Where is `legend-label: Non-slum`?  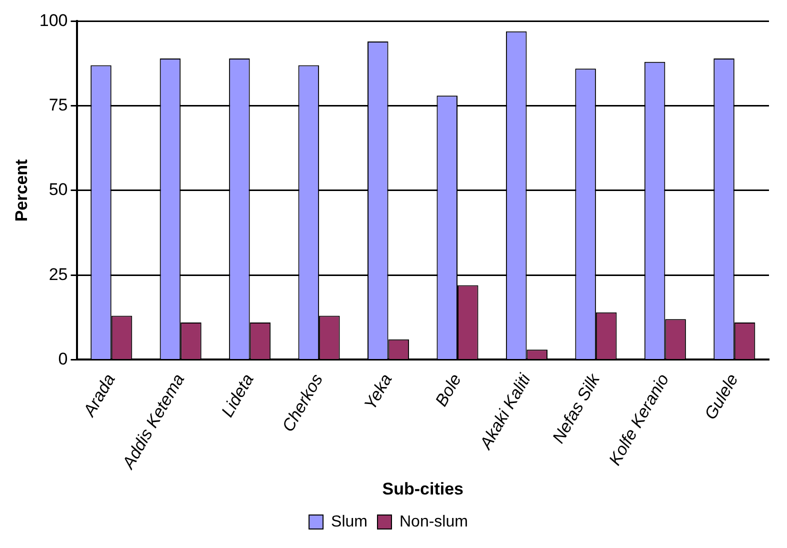 legend-label: Non-slum is located at coordinates (433, 521).